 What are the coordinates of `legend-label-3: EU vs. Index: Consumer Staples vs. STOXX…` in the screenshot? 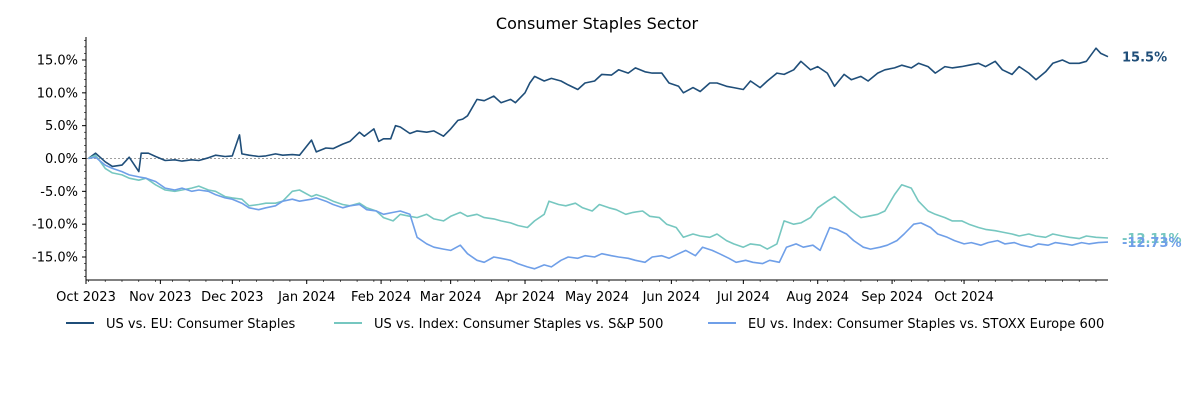 It's located at (926, 324).